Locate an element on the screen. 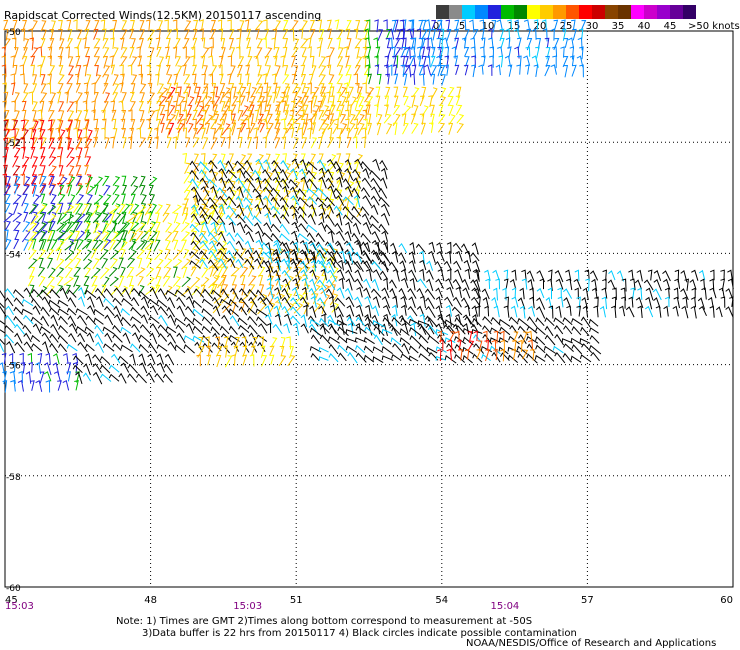 This screenshot has height=650, width=740. legend-tick-label: 35 is located at coordinates (618, 26).